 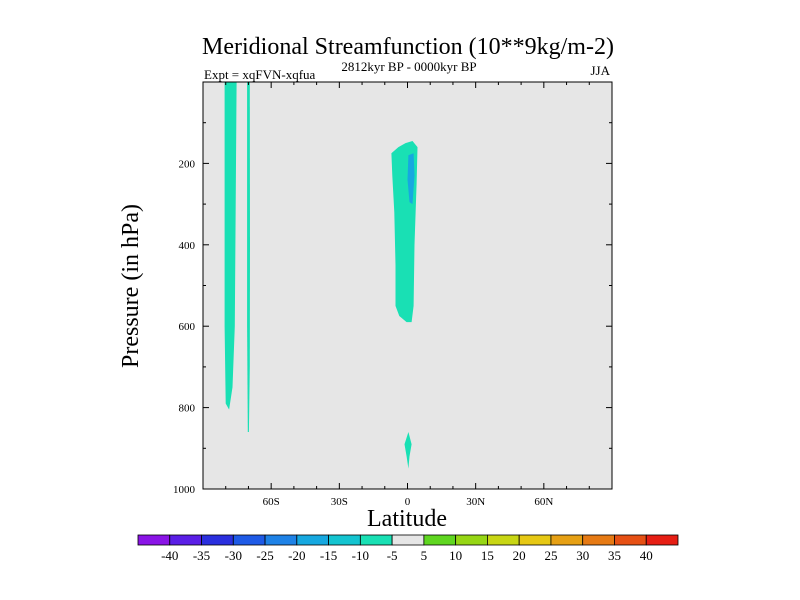 I want to click on colorbar-label: -10, so click(x=360, y=555).